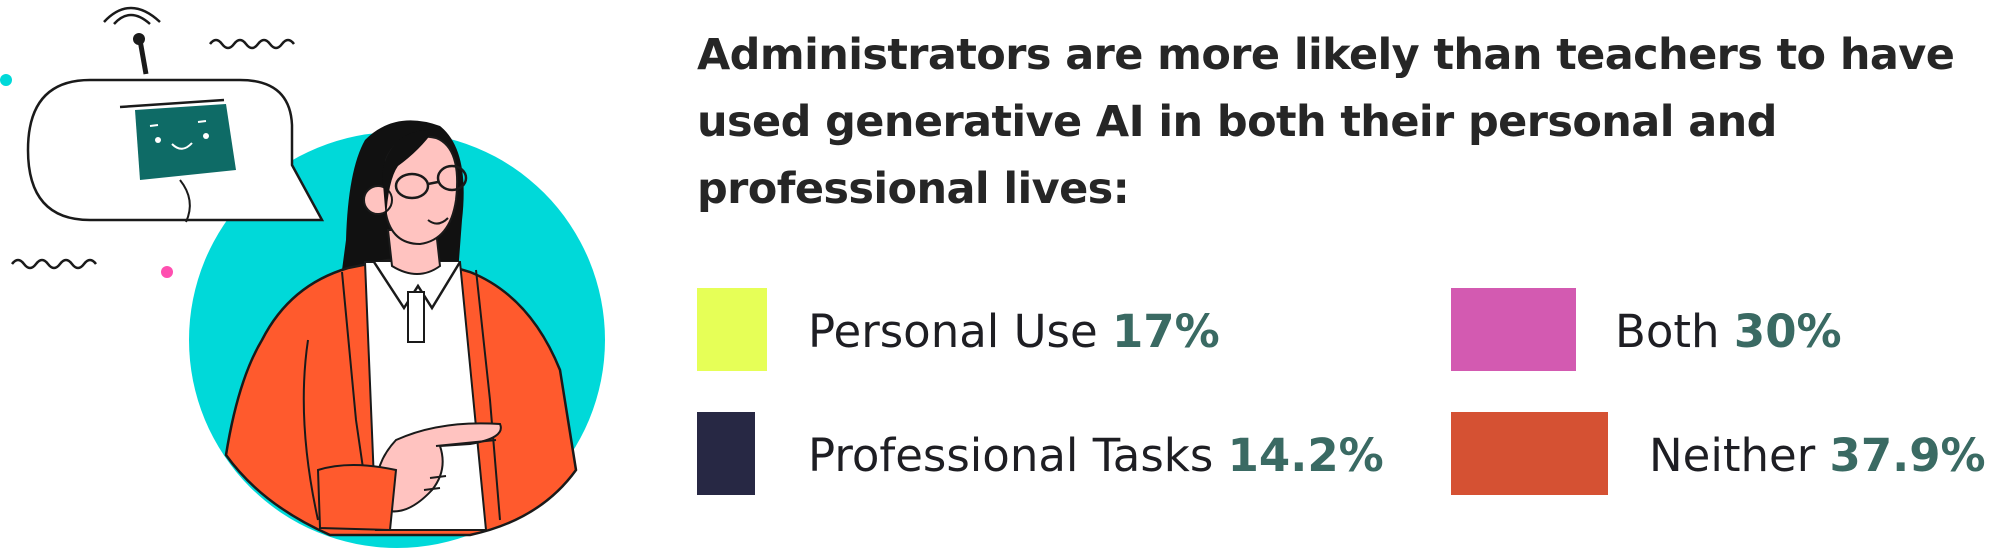  What do you see at coordinates (953, 331) in the screenshot?
I see `legend-label-personal-use: Personal Use` at bounding box center [953, 331].